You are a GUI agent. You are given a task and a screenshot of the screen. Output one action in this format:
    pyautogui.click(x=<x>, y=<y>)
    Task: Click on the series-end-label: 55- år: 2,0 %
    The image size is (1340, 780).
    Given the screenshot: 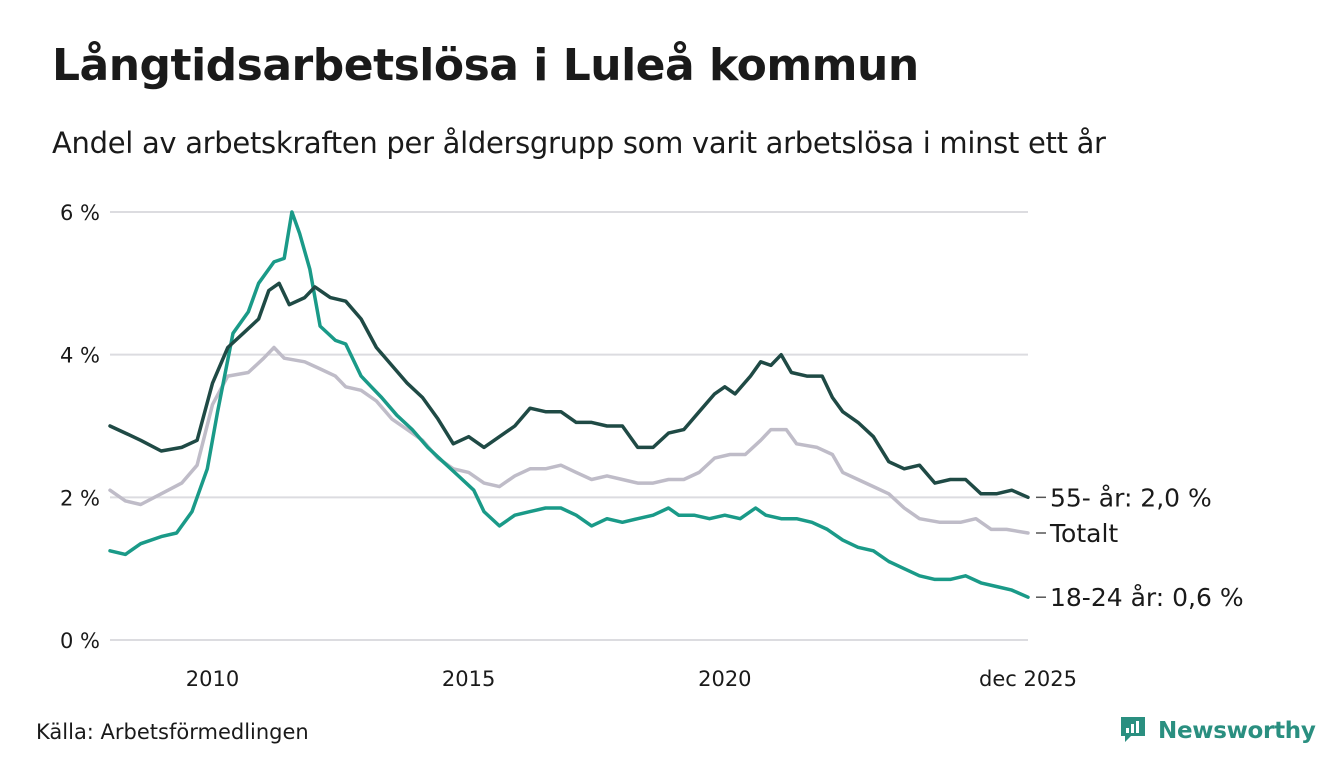 What is the action you would take?
    pyautogui.click(x=1131, y=497)
    